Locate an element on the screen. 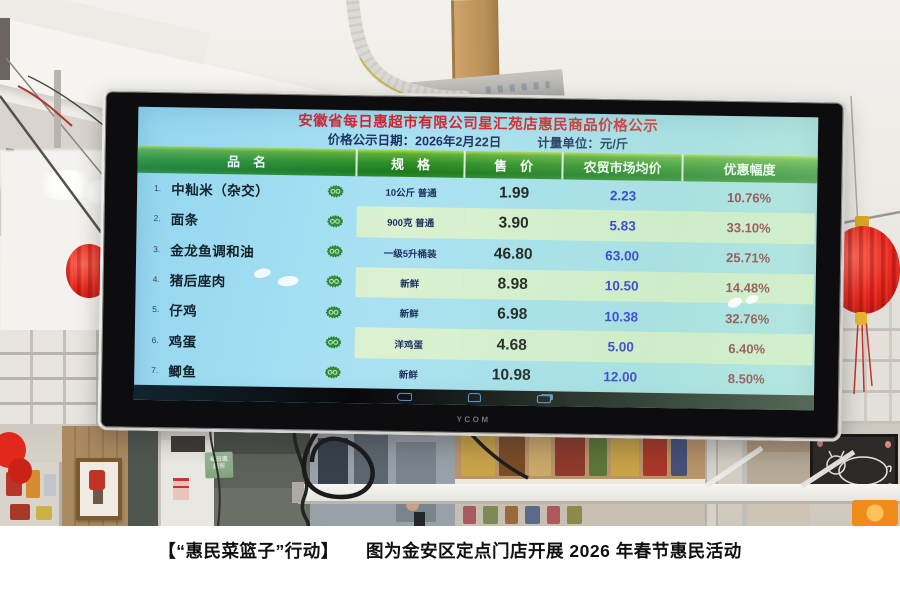  product-spec: 900克 普通 is located at coordinates (410, 222).